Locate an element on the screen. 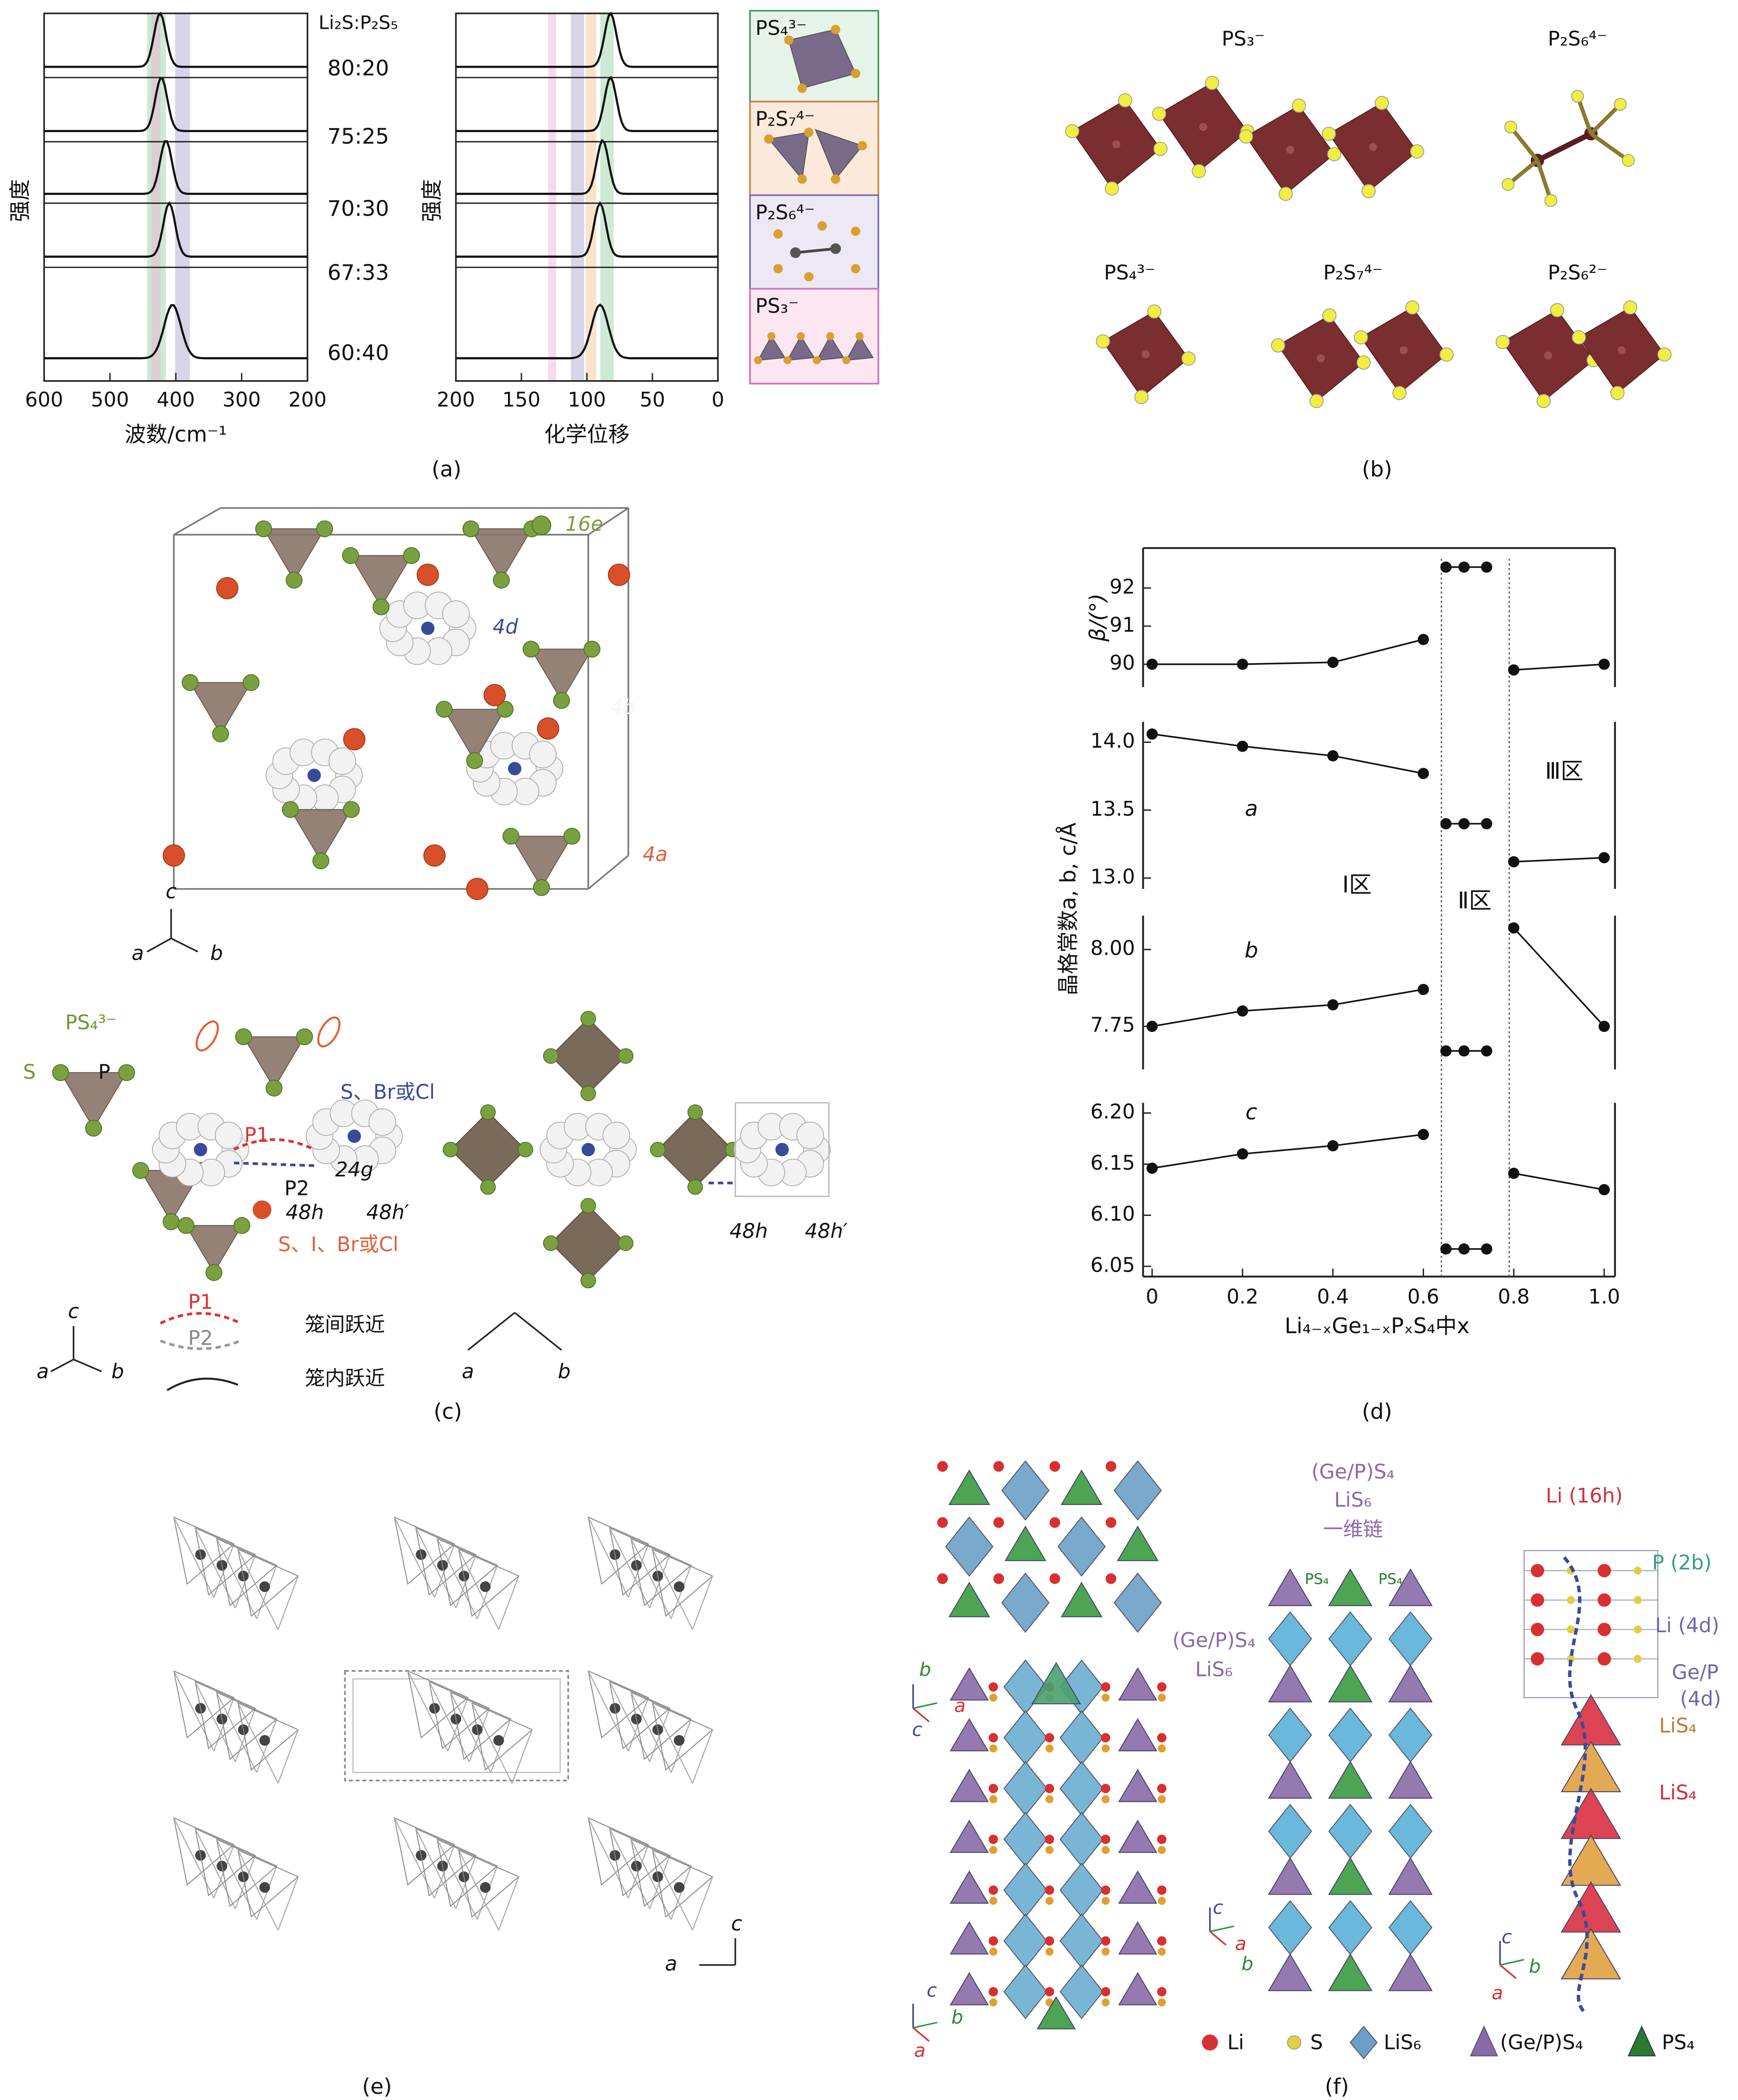 This screenshot has height=2100, width=1738. caption: (e) is located at coordinates (377, 2086).